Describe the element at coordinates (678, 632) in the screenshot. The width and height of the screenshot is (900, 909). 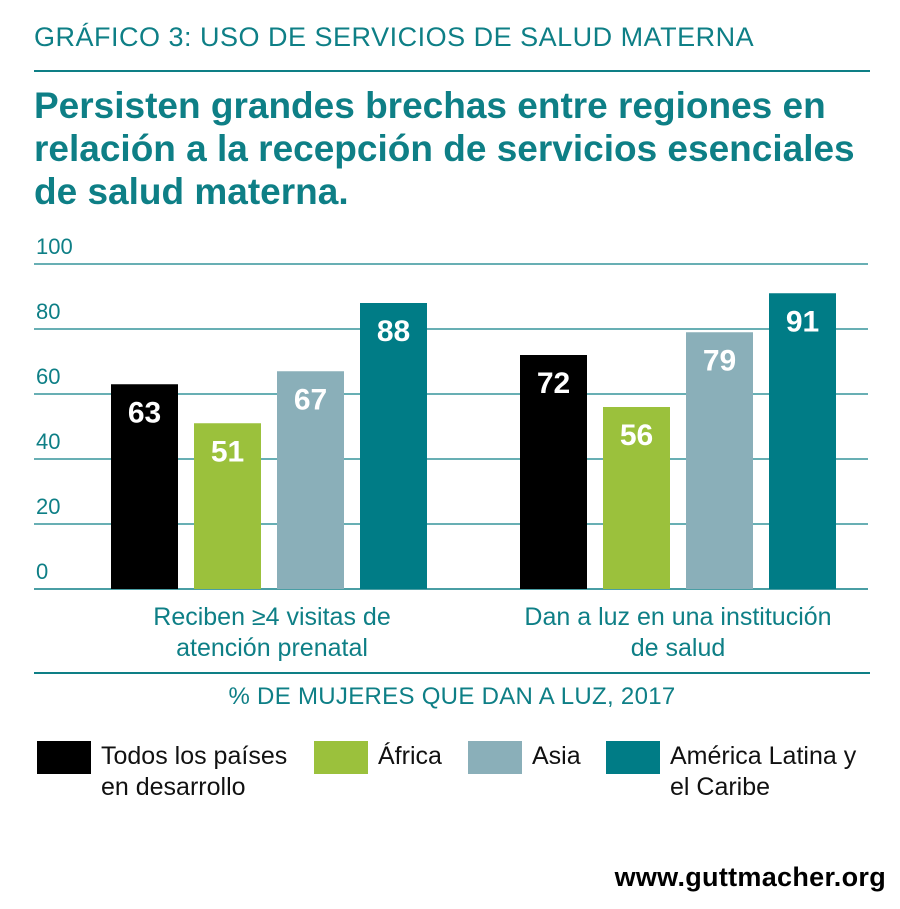
I see `category-label-institution: Dan a luz en una institución de salud` at that location.